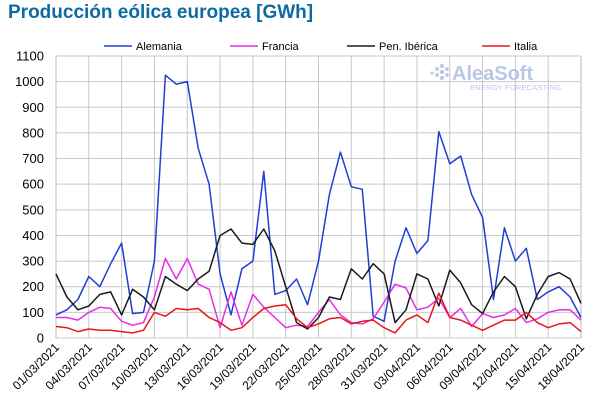 The height and width of the screenshot is (418, 600). I want to click on y-tick-label: 400, so click(33, 235).